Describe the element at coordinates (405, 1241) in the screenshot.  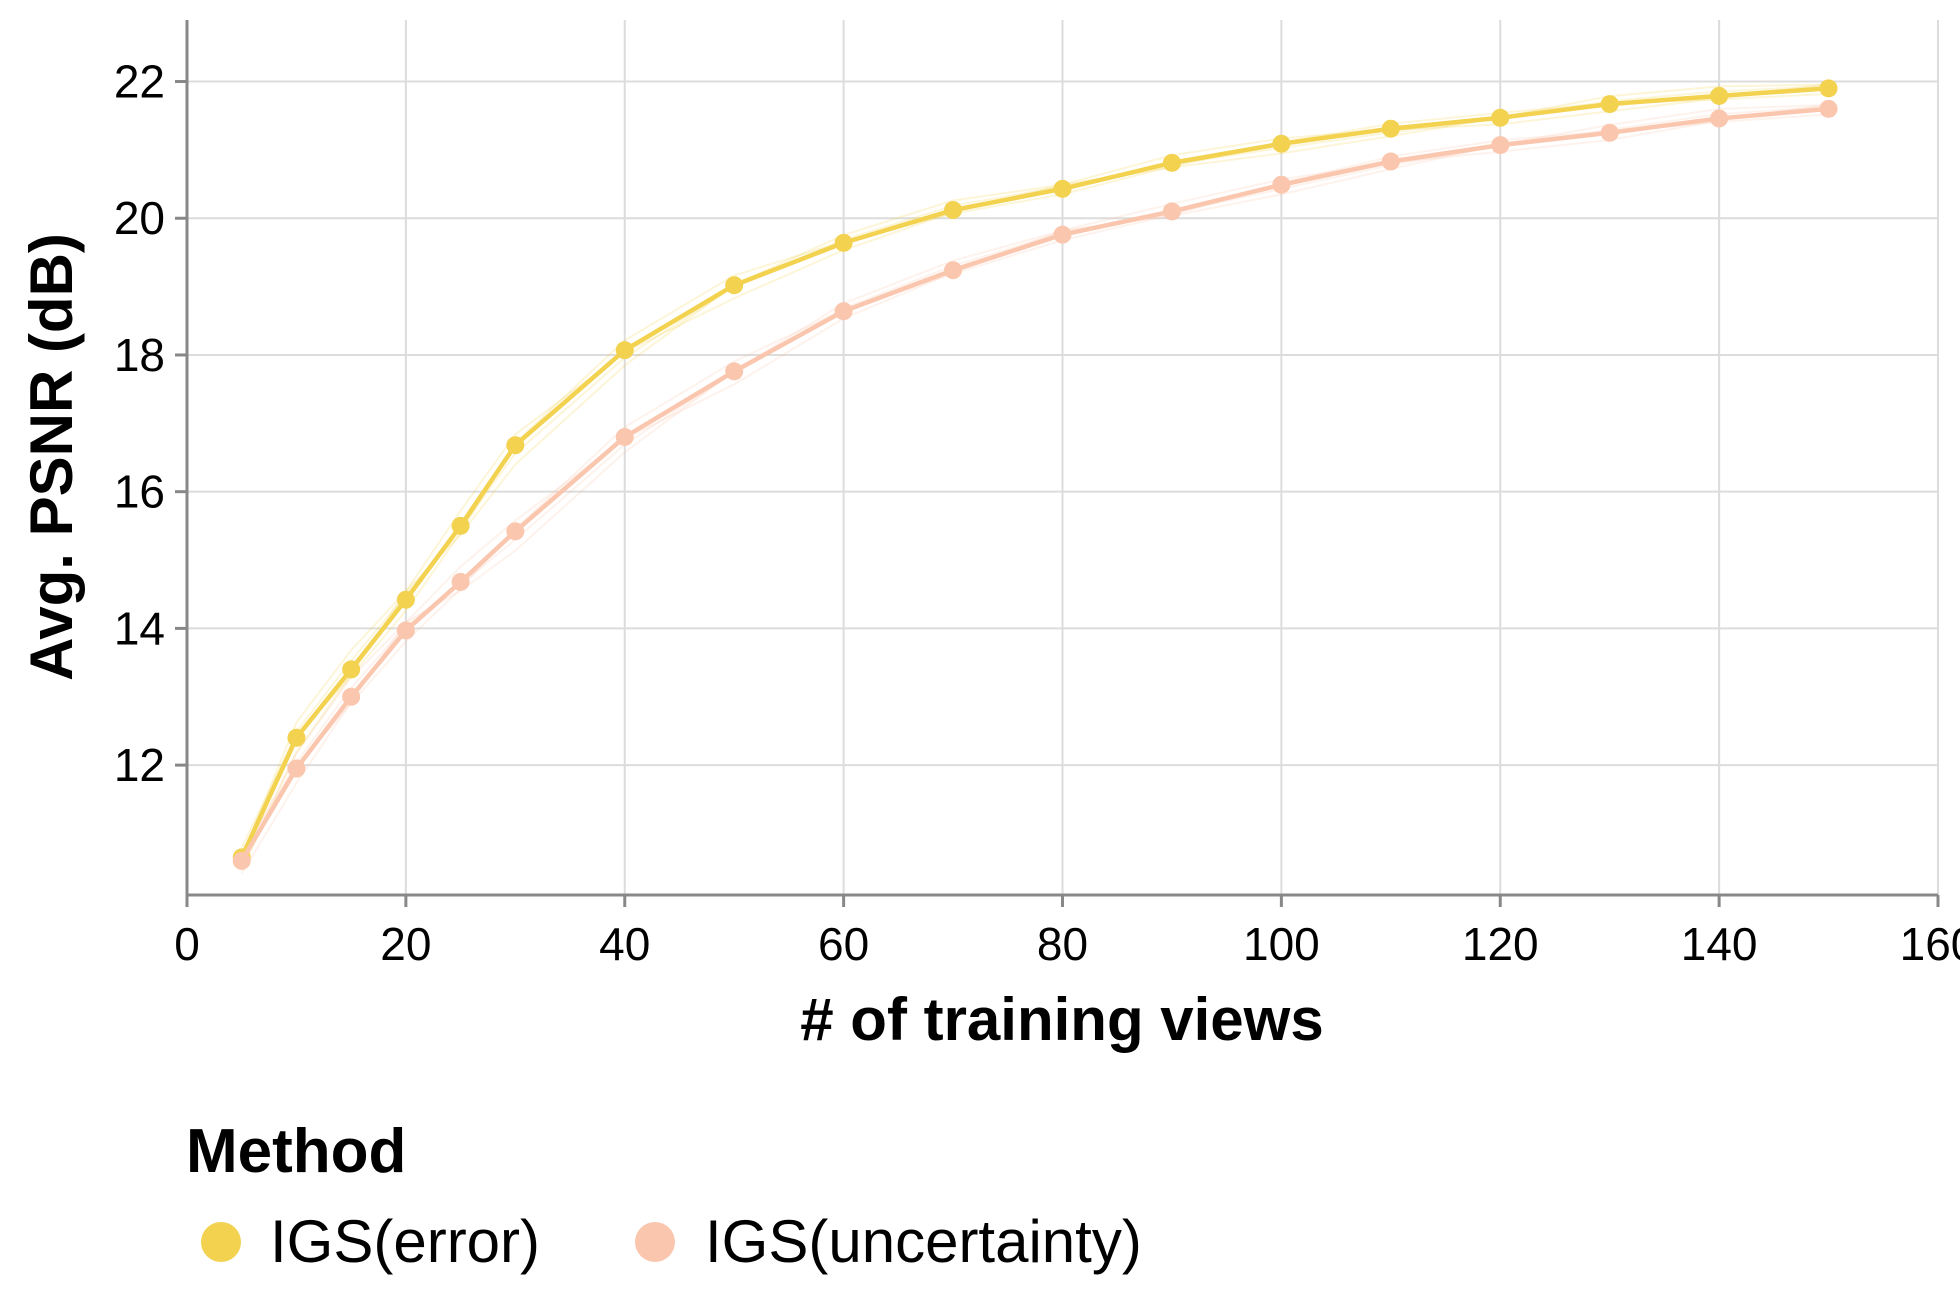
I see `legend-label-igs-error: IGS(error)` at that location.